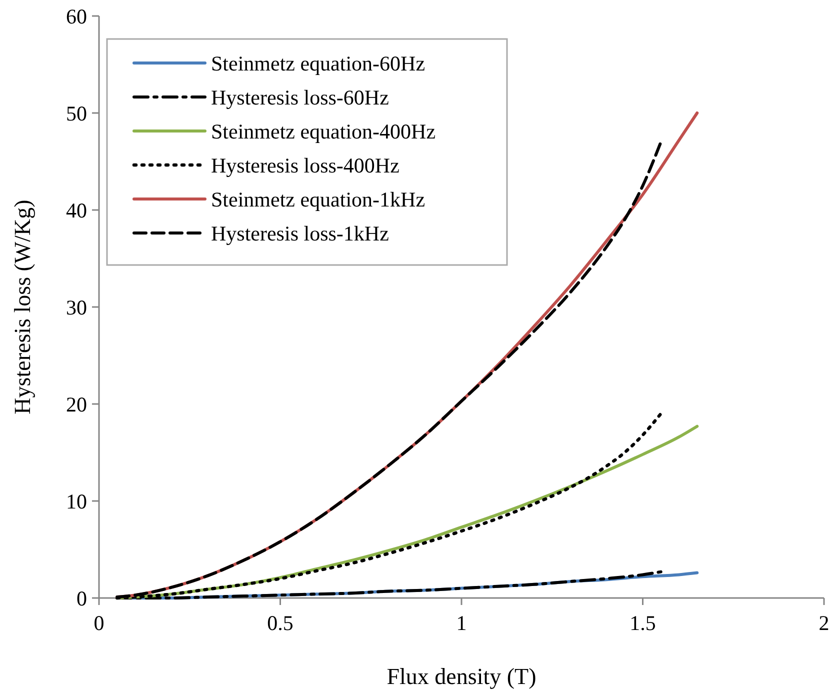 This screenshot has height=696, width=835. I want to click on x-tick-label: 2, so click(824, 623).